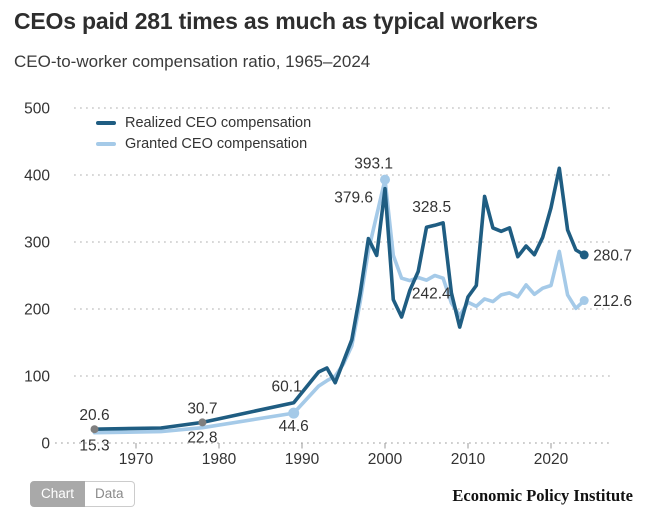 The image size is (650, 520). What do you see at coordinates (37, 109) in the screenshot?
I see `y-tick-label: 500` at bounding box center [37, 109].